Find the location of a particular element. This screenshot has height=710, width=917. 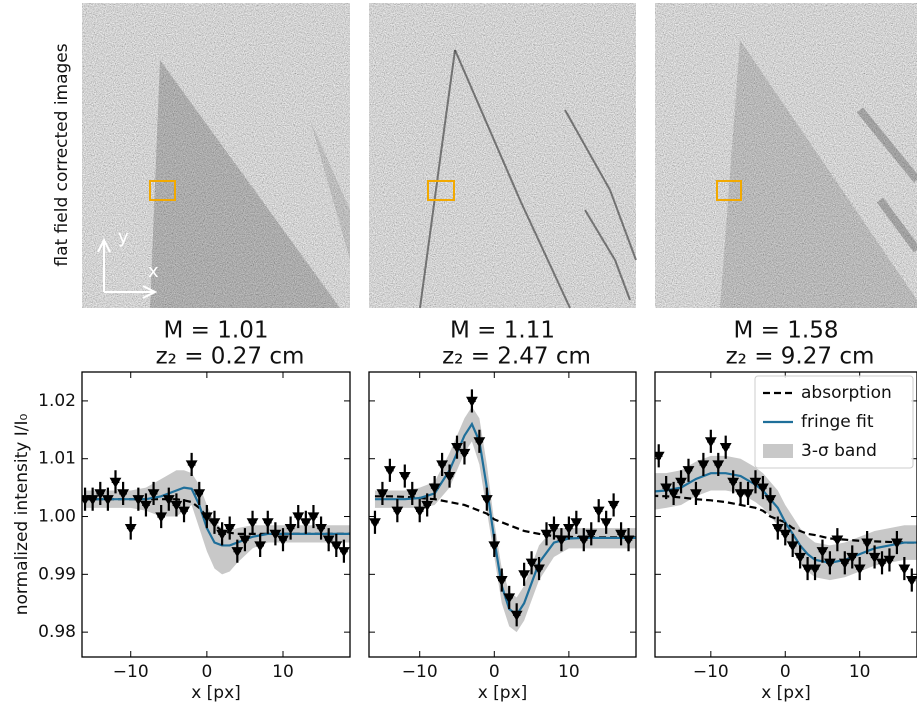

legend-label: fringe fit is located at coordinates (837, 422).